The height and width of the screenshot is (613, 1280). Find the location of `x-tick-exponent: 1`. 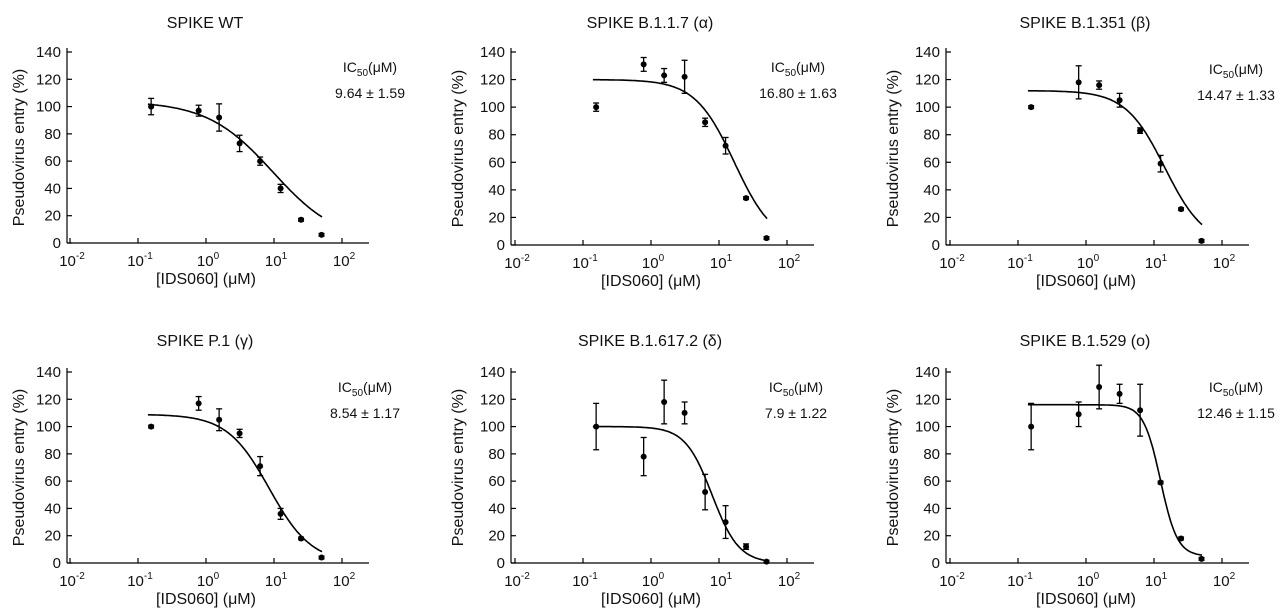

x-tick-exponent: 1 is located at coordinates (730, 576).